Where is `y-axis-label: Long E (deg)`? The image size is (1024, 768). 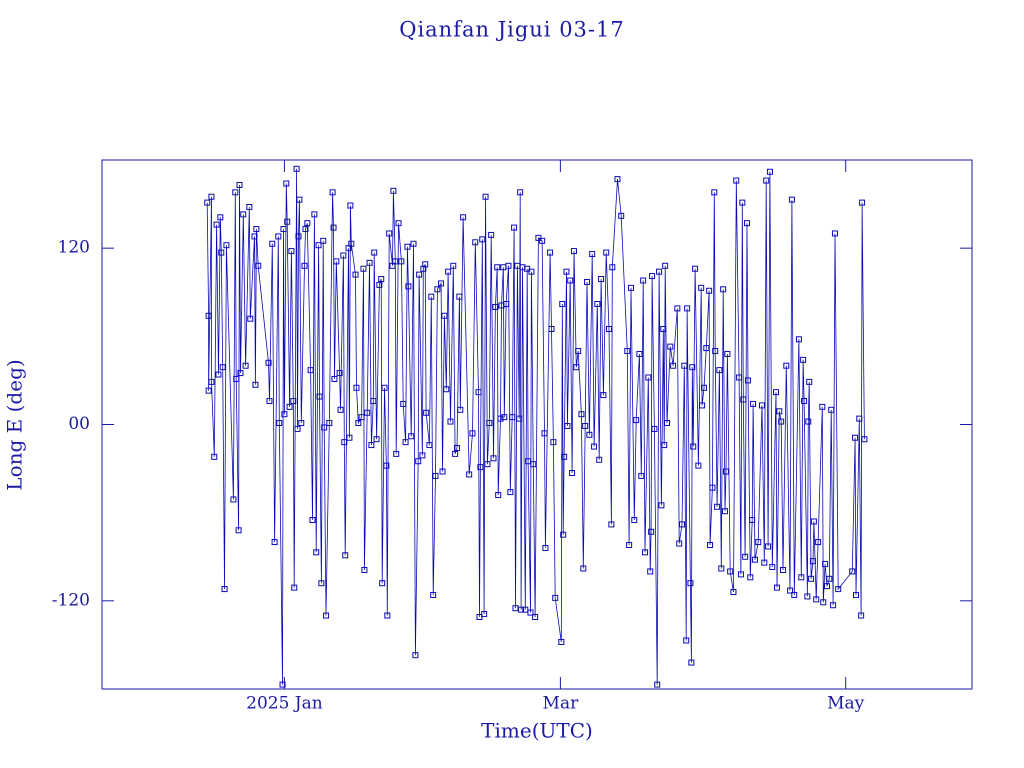
y-axis-label: Long E (deg) is located at coordinates (15, 424).